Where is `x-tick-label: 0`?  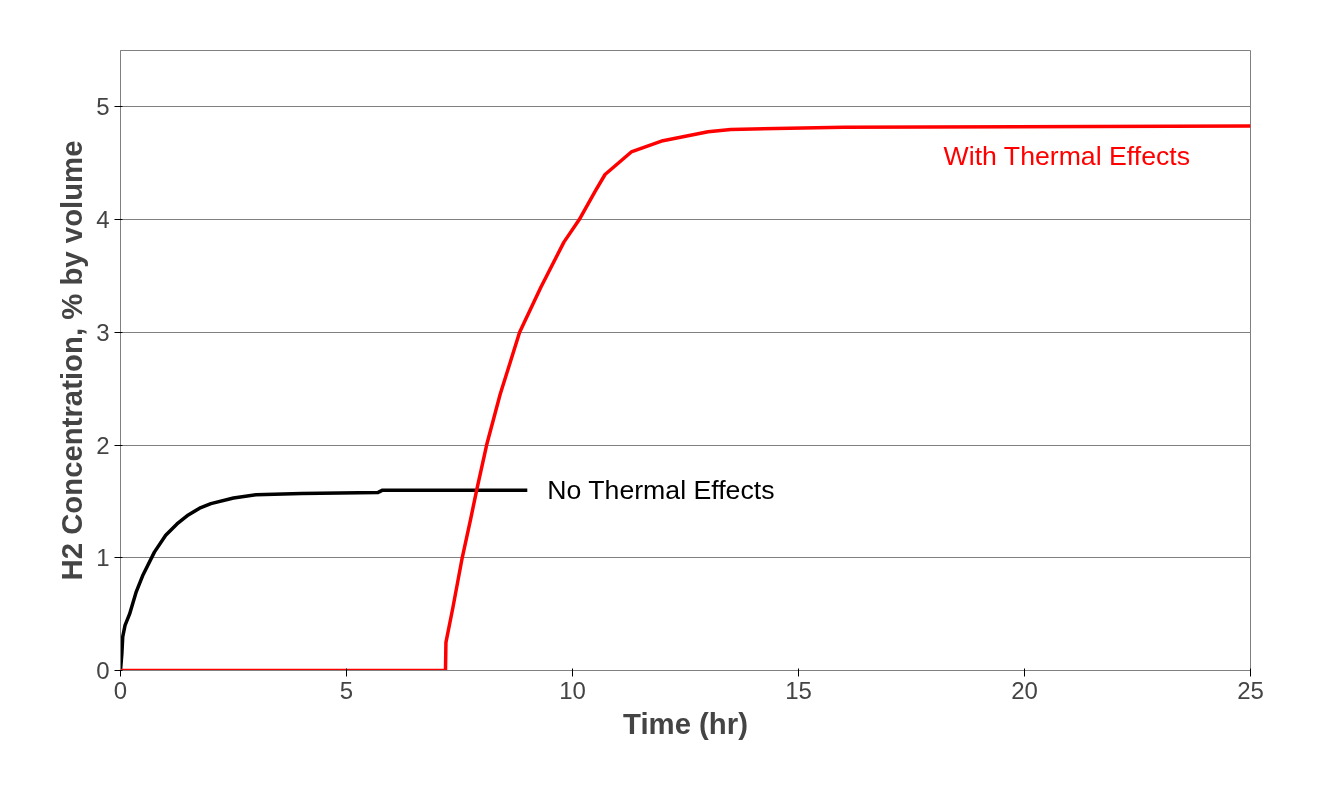 x-tick-label: 0 is located at coordinates (120, 690).